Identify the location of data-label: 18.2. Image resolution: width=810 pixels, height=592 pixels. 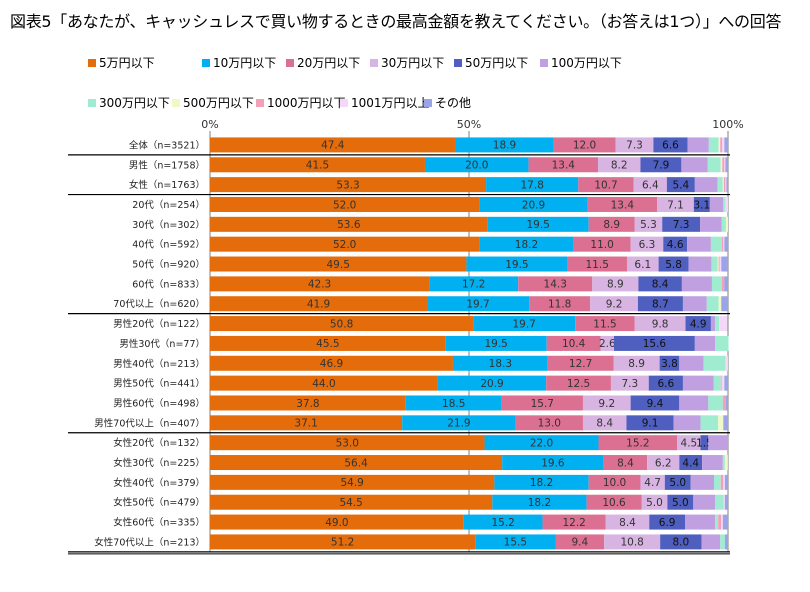
(541, 483).